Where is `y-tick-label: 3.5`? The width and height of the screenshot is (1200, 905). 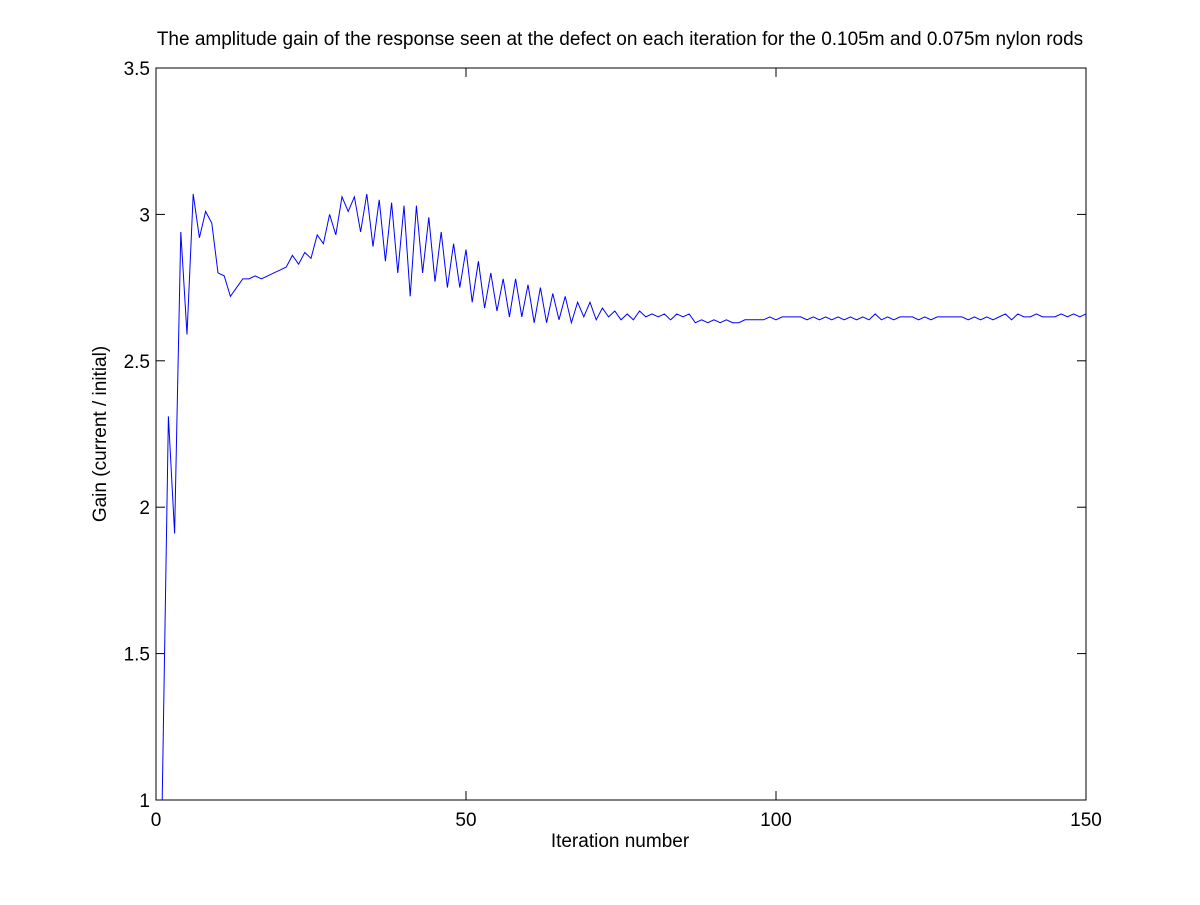 y-tick-label: 3.5 is located at coordinates (137, 69).